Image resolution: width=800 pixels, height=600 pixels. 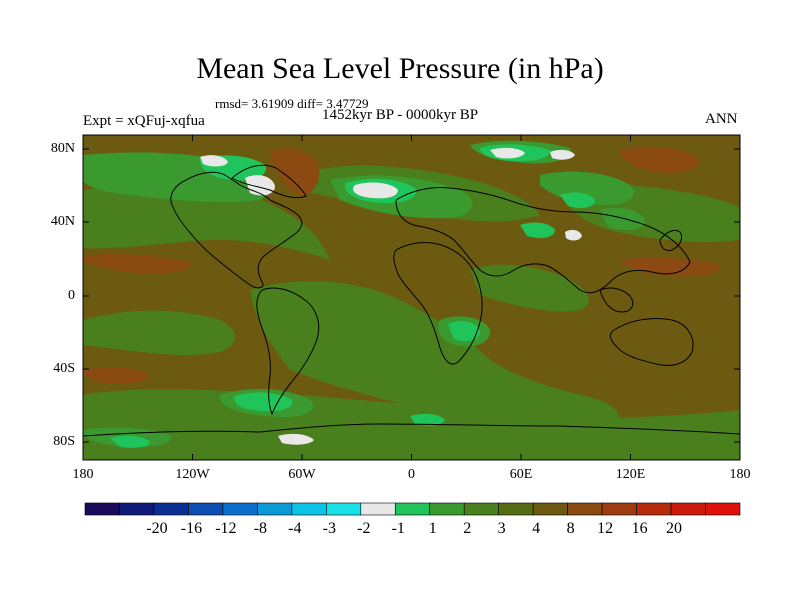 What do you see at coordinates (144, 121) in the screenshot?
I see `experiment-label: Expt = xQFuj-xqfua` at bounding box center [144, 121].